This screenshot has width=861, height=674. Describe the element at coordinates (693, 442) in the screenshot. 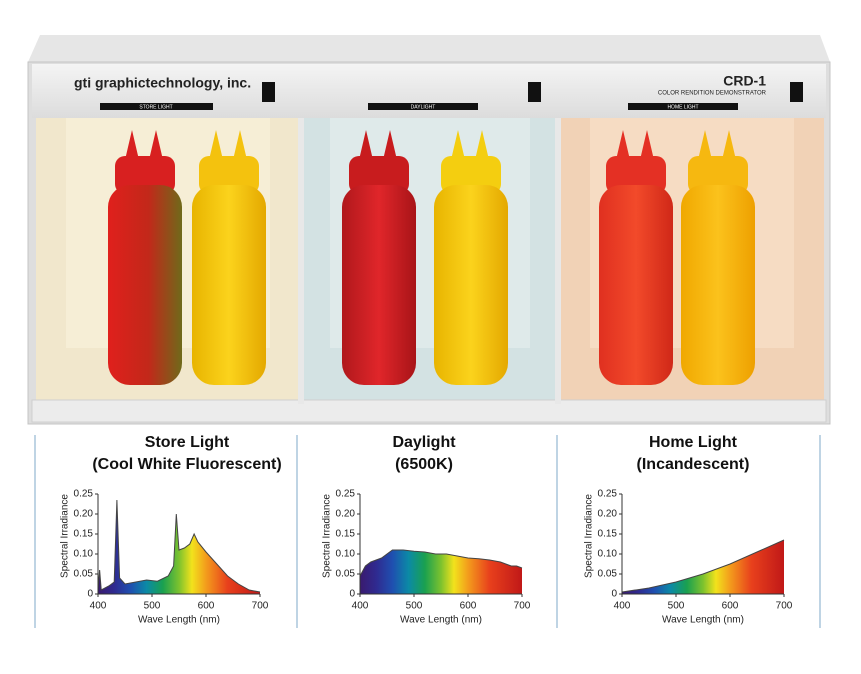

I see `chart-title: Home Light` at that location.